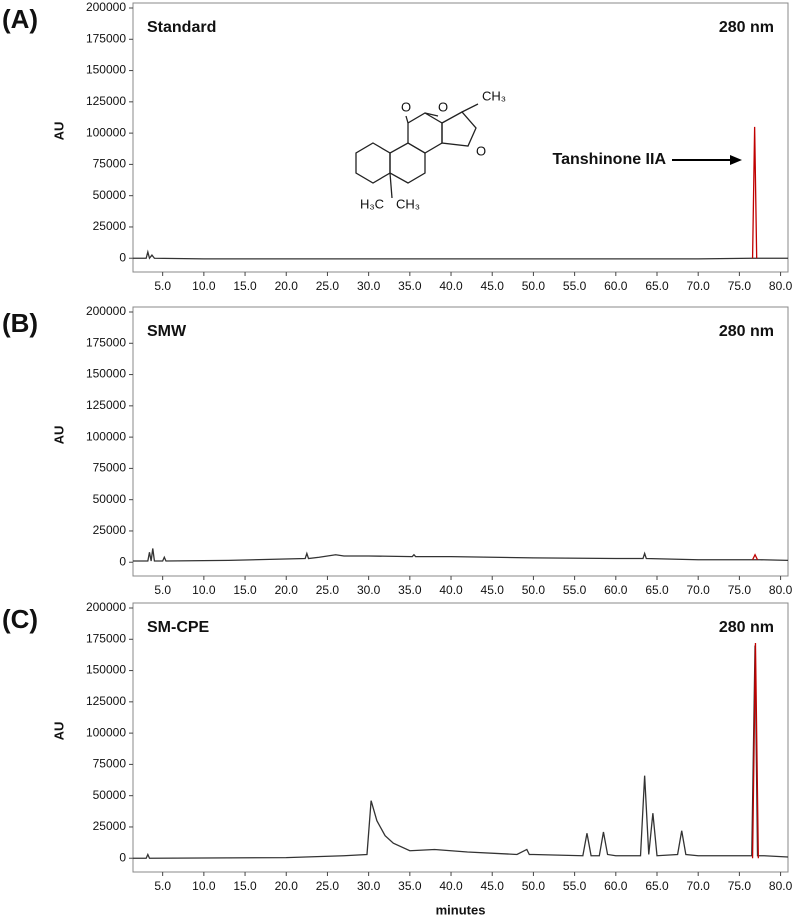  Describe the element at coordinates (181, 27) in the screenshot. I see `sample-label: Standard` at that location.